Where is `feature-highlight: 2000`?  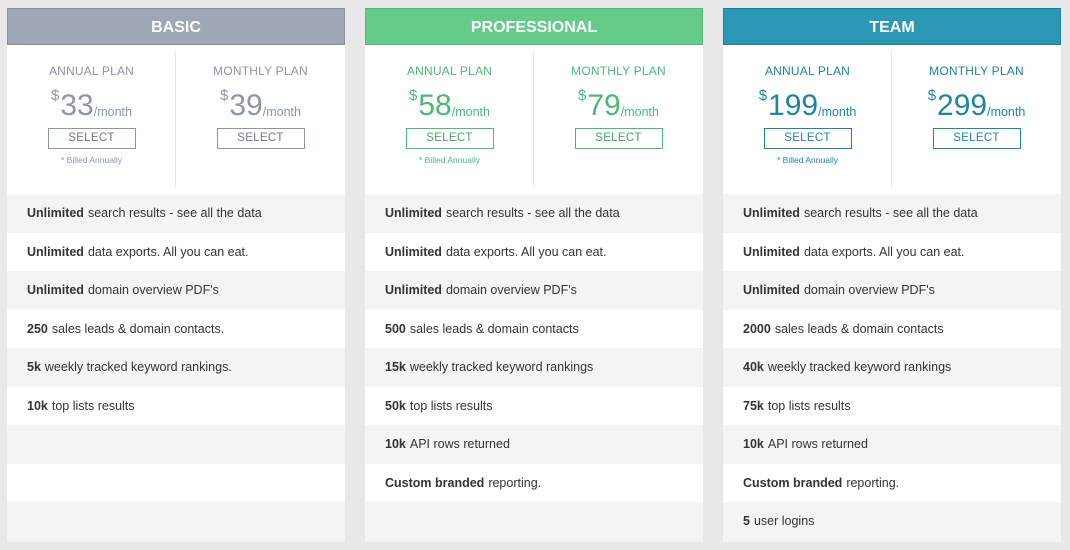
feature-highlight: 2000 is located at coordinates (757, 328).